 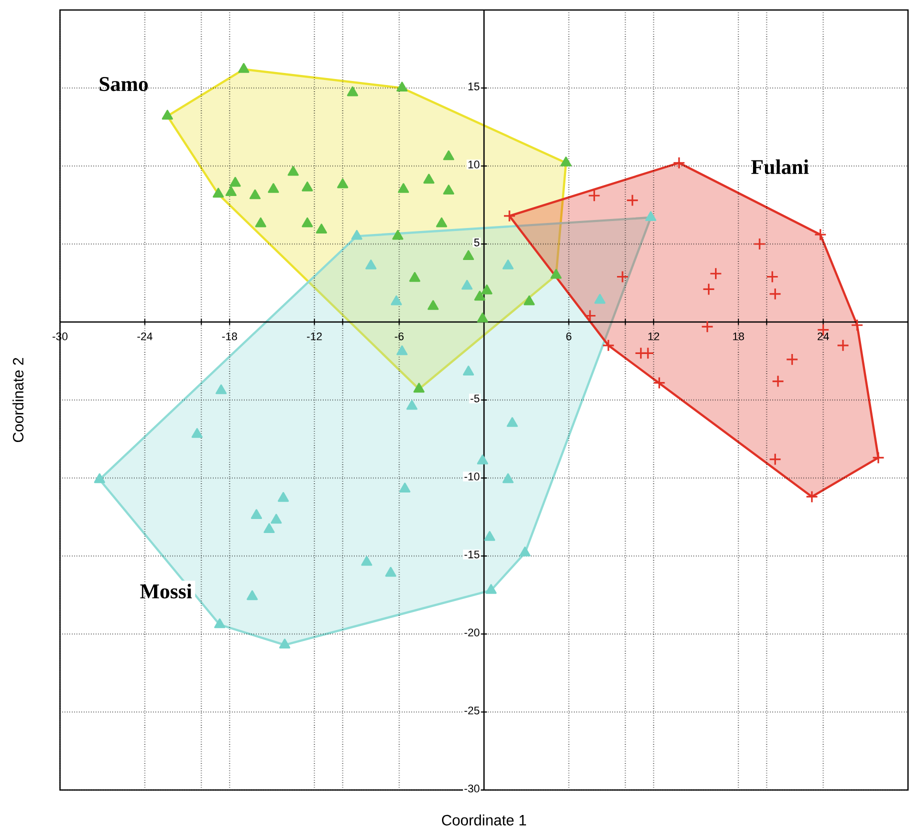 I want to click on y-axis-title: Coordinate 2, so click(x=18, y=400).